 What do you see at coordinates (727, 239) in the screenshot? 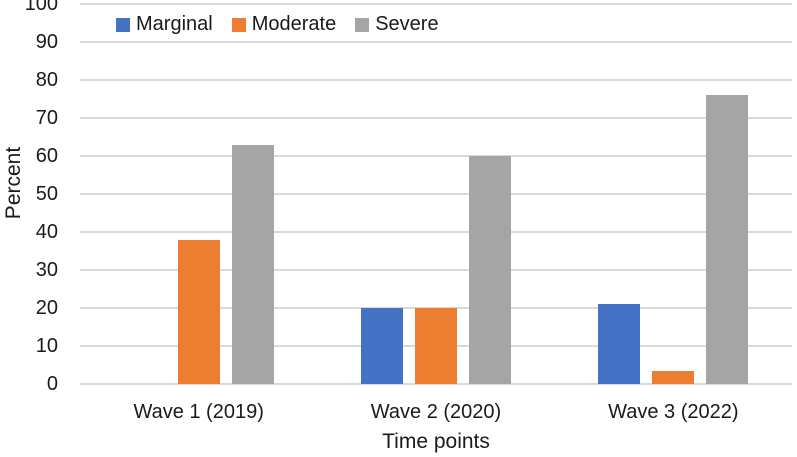
I see `bar-severe-wave-3-2022` at bounding box center [727, 239].